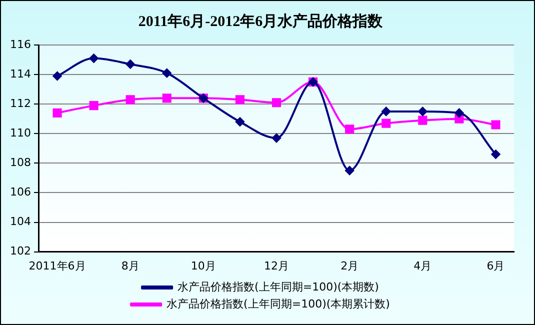 This screenshot has width=535, height=325. Describe the element at coordinates (276, 265) in the screenshot. I see `x-tick-label: 12月` at that location.